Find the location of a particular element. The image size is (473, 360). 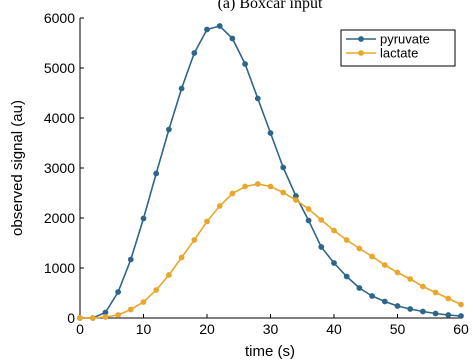

chart-title: (a) Boxcar input is located at coordinates (270, 6).